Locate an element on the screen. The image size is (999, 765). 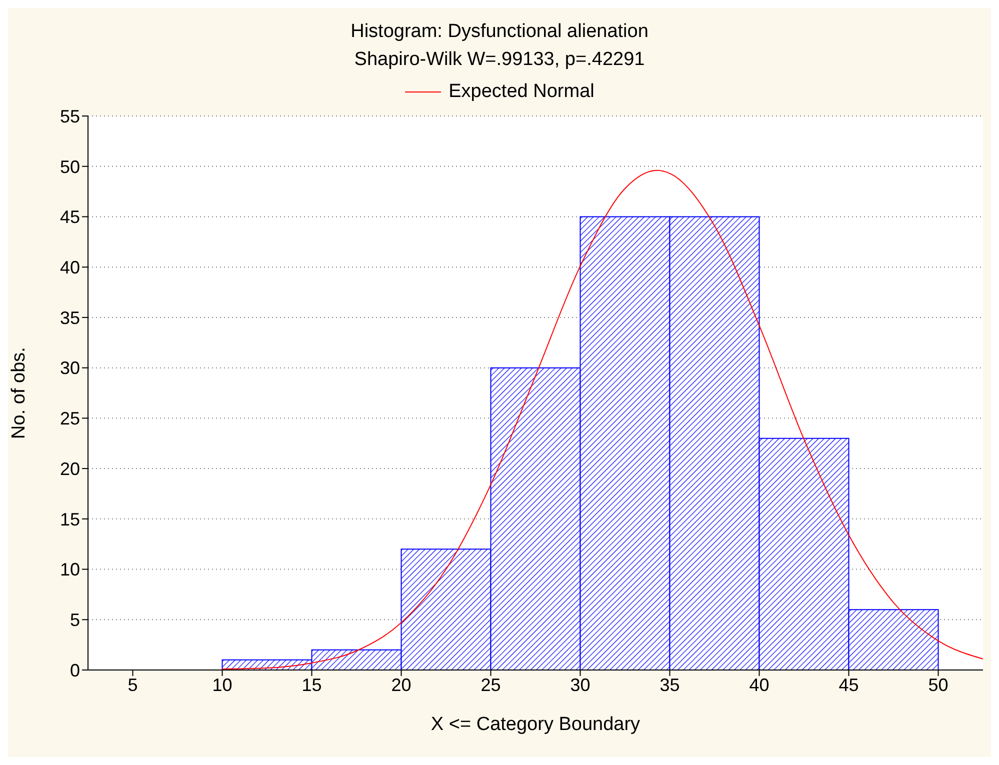
x-tick-label: 25 is located at coordinates (490, 684).